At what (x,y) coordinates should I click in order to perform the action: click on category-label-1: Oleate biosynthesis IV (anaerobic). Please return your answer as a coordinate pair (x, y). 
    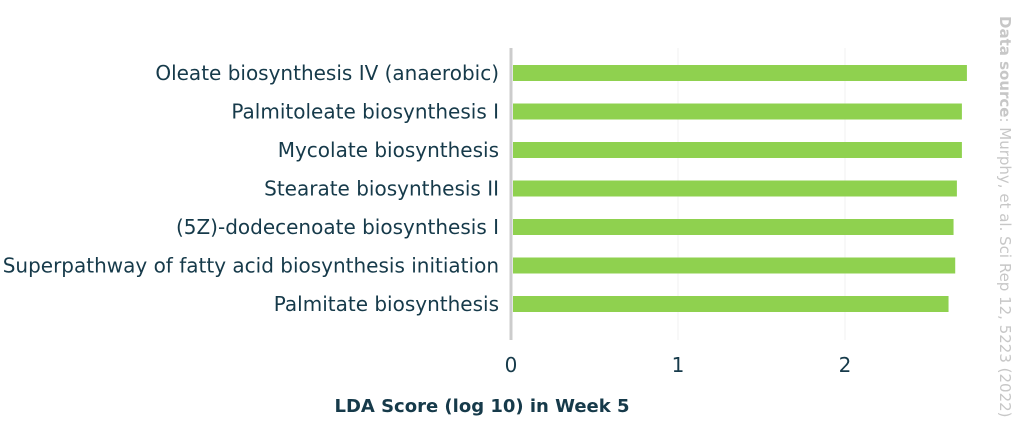
    Looking at the image, I should click on (327, 73).